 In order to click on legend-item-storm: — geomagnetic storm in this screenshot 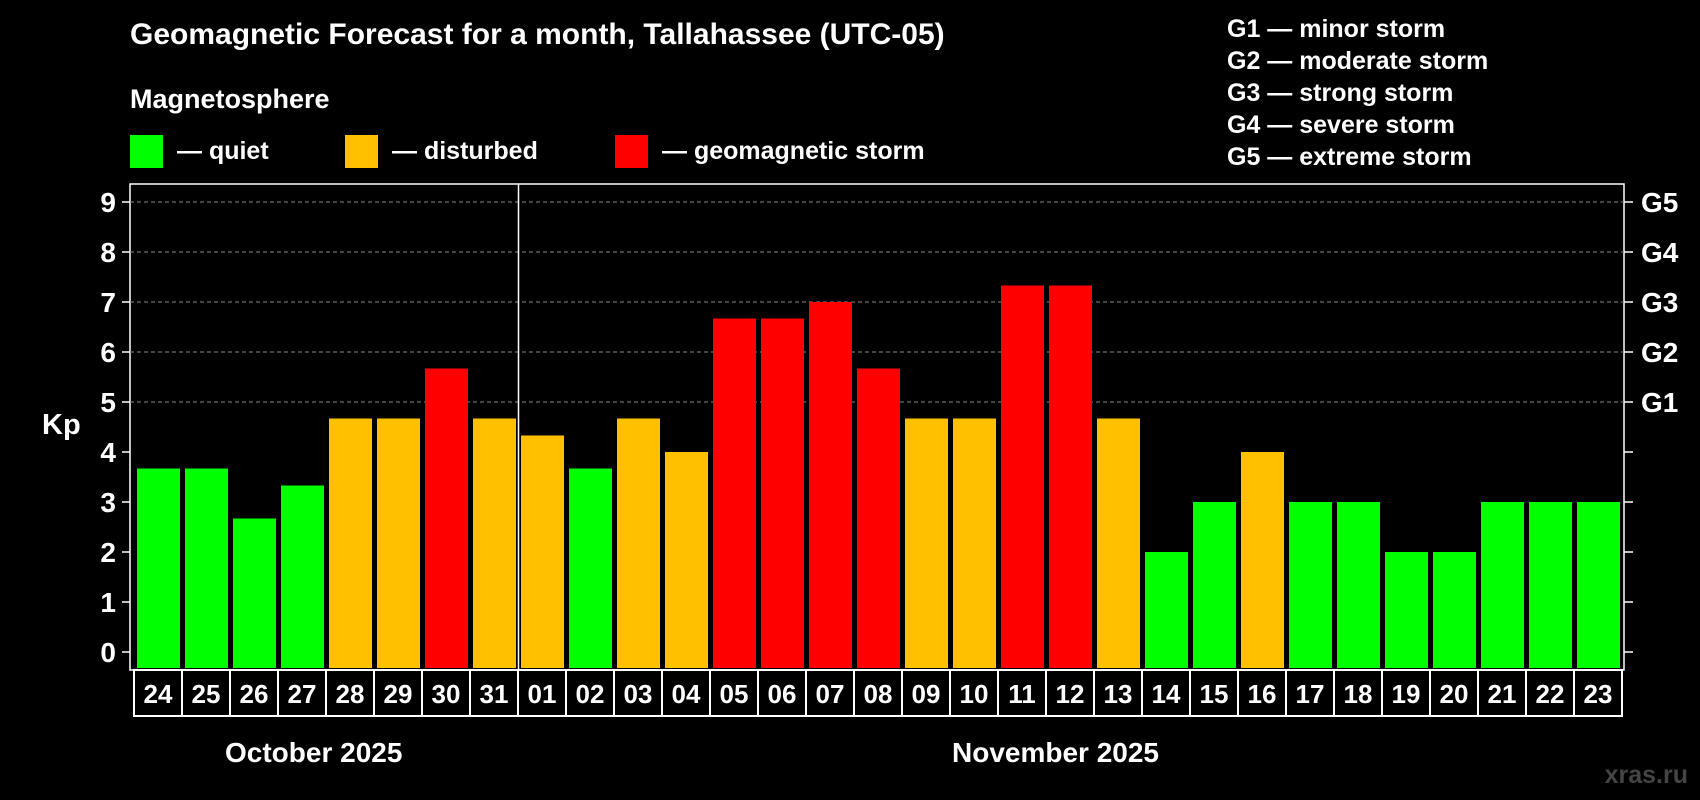, I will do `click(770, 151)`.